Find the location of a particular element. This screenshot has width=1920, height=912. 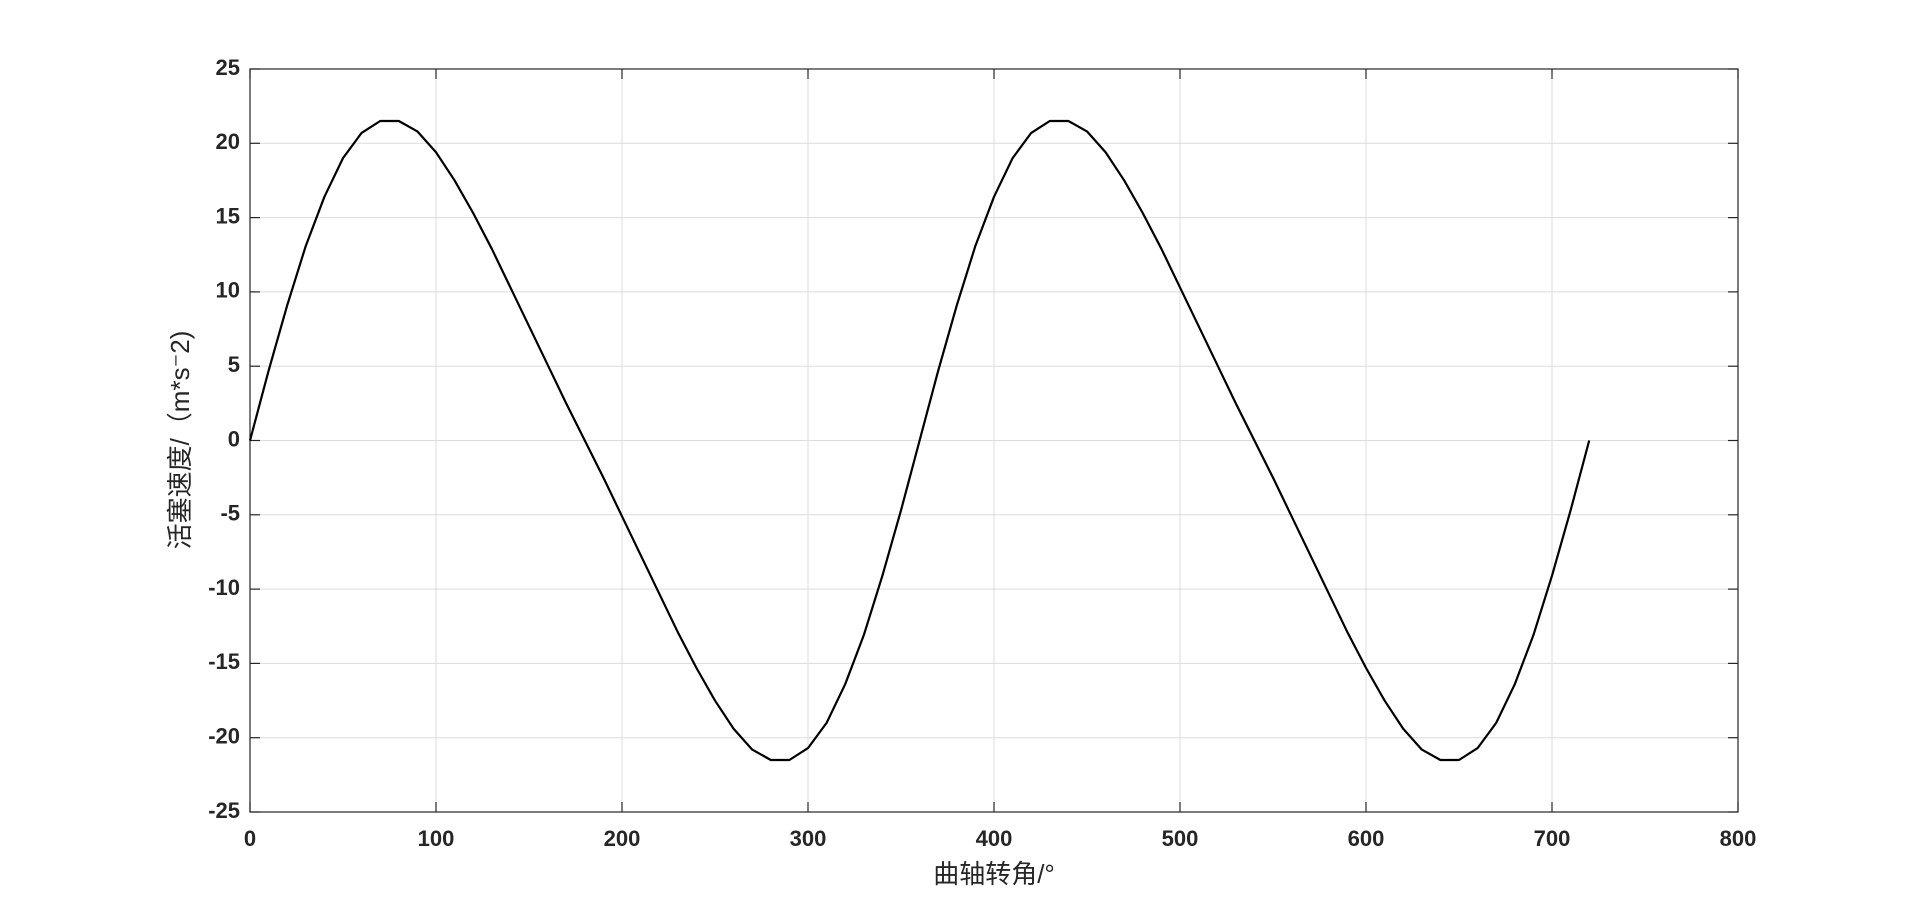

y-tick-label: 25 is located at coordinates (228, 67).